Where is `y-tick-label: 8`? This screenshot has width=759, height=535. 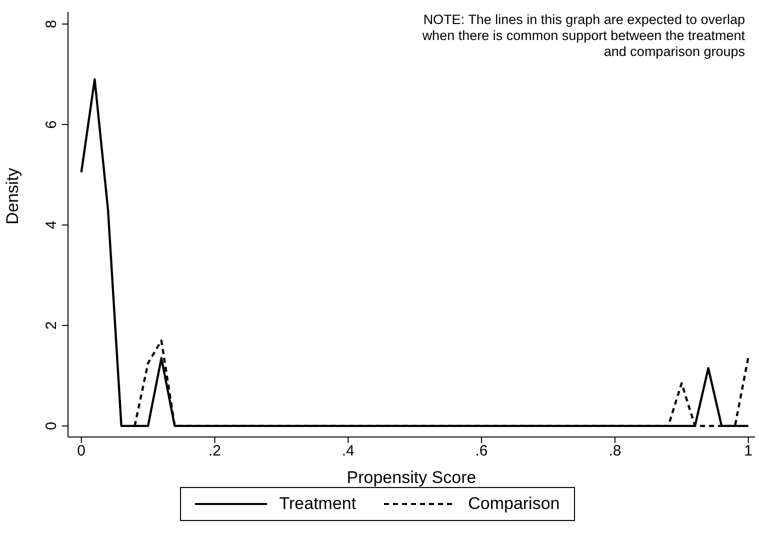 y-tick-label: 8 is located at coordinates (51, 24).